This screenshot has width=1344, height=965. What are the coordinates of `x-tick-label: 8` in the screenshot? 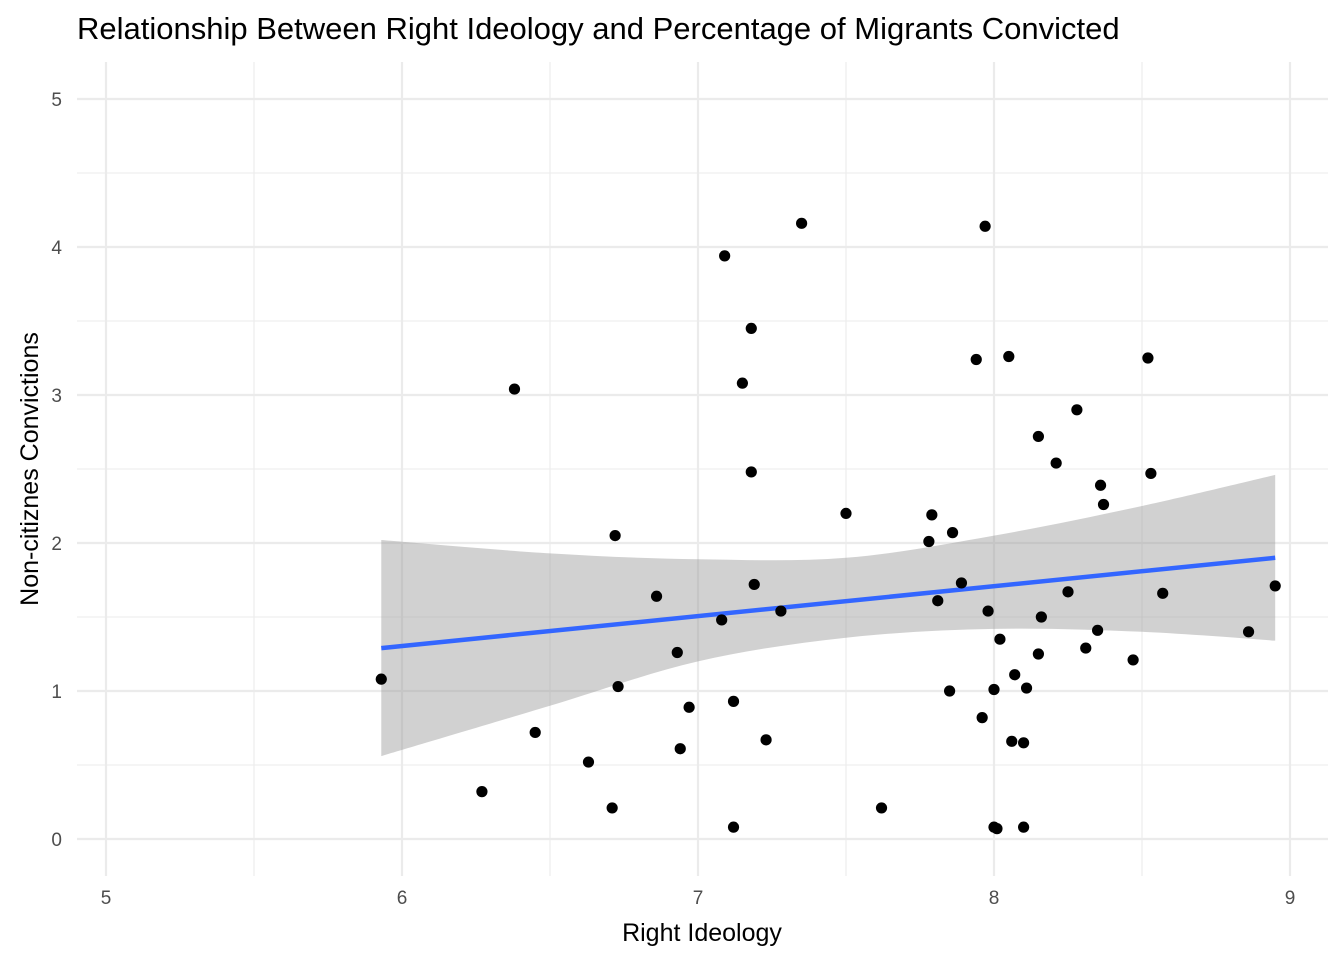 It's located at (994, 898).